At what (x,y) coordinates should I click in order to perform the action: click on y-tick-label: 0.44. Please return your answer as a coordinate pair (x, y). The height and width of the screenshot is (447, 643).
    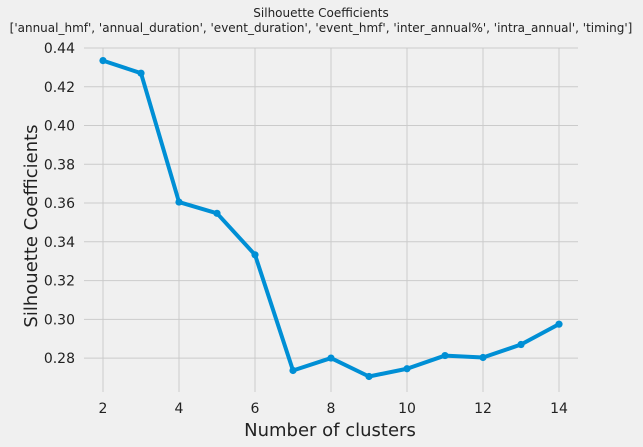
    Looking at the image, I should click on (59, 49).